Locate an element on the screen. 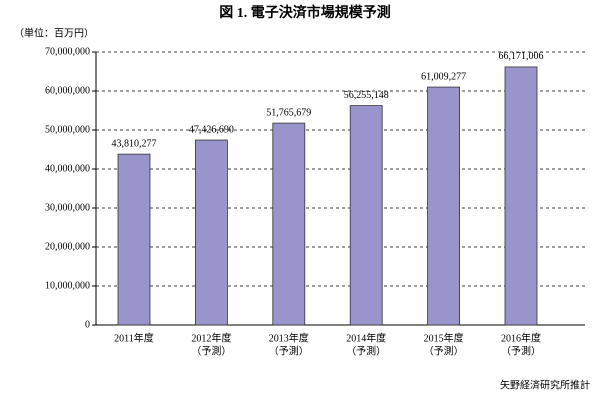 The height and width of the screenshot is (400, 610). x-tick-label: 2011年度 is located at coordinates (134, 337).